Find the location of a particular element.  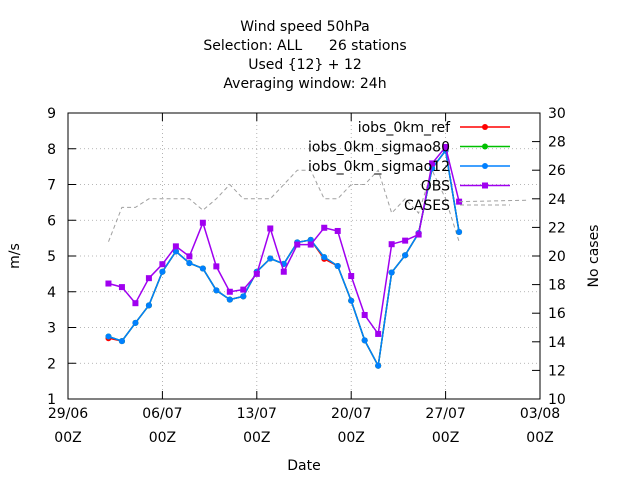

y-tick-label: 4 is located at coordinates (51, 293).